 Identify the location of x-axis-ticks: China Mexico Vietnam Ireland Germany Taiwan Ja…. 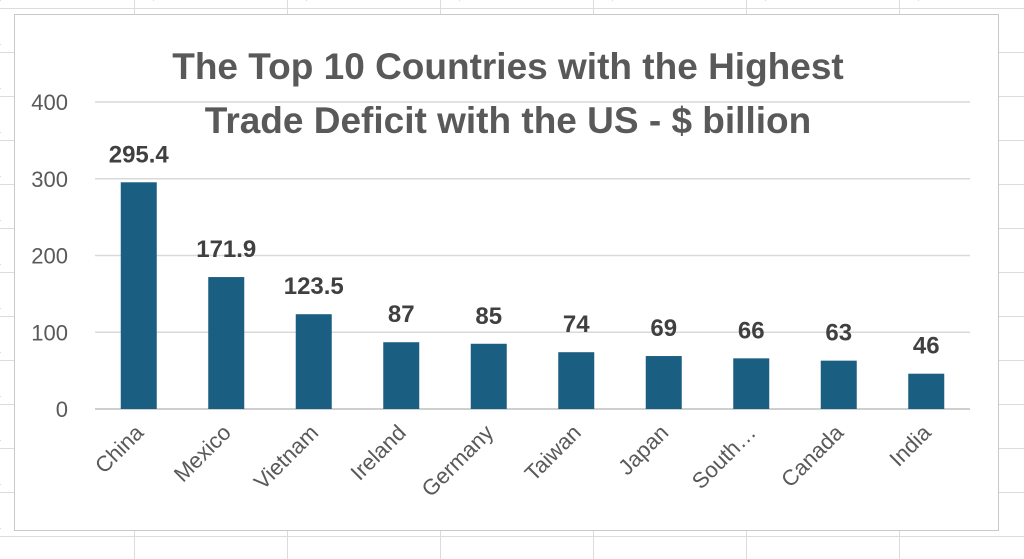
(513, 460).